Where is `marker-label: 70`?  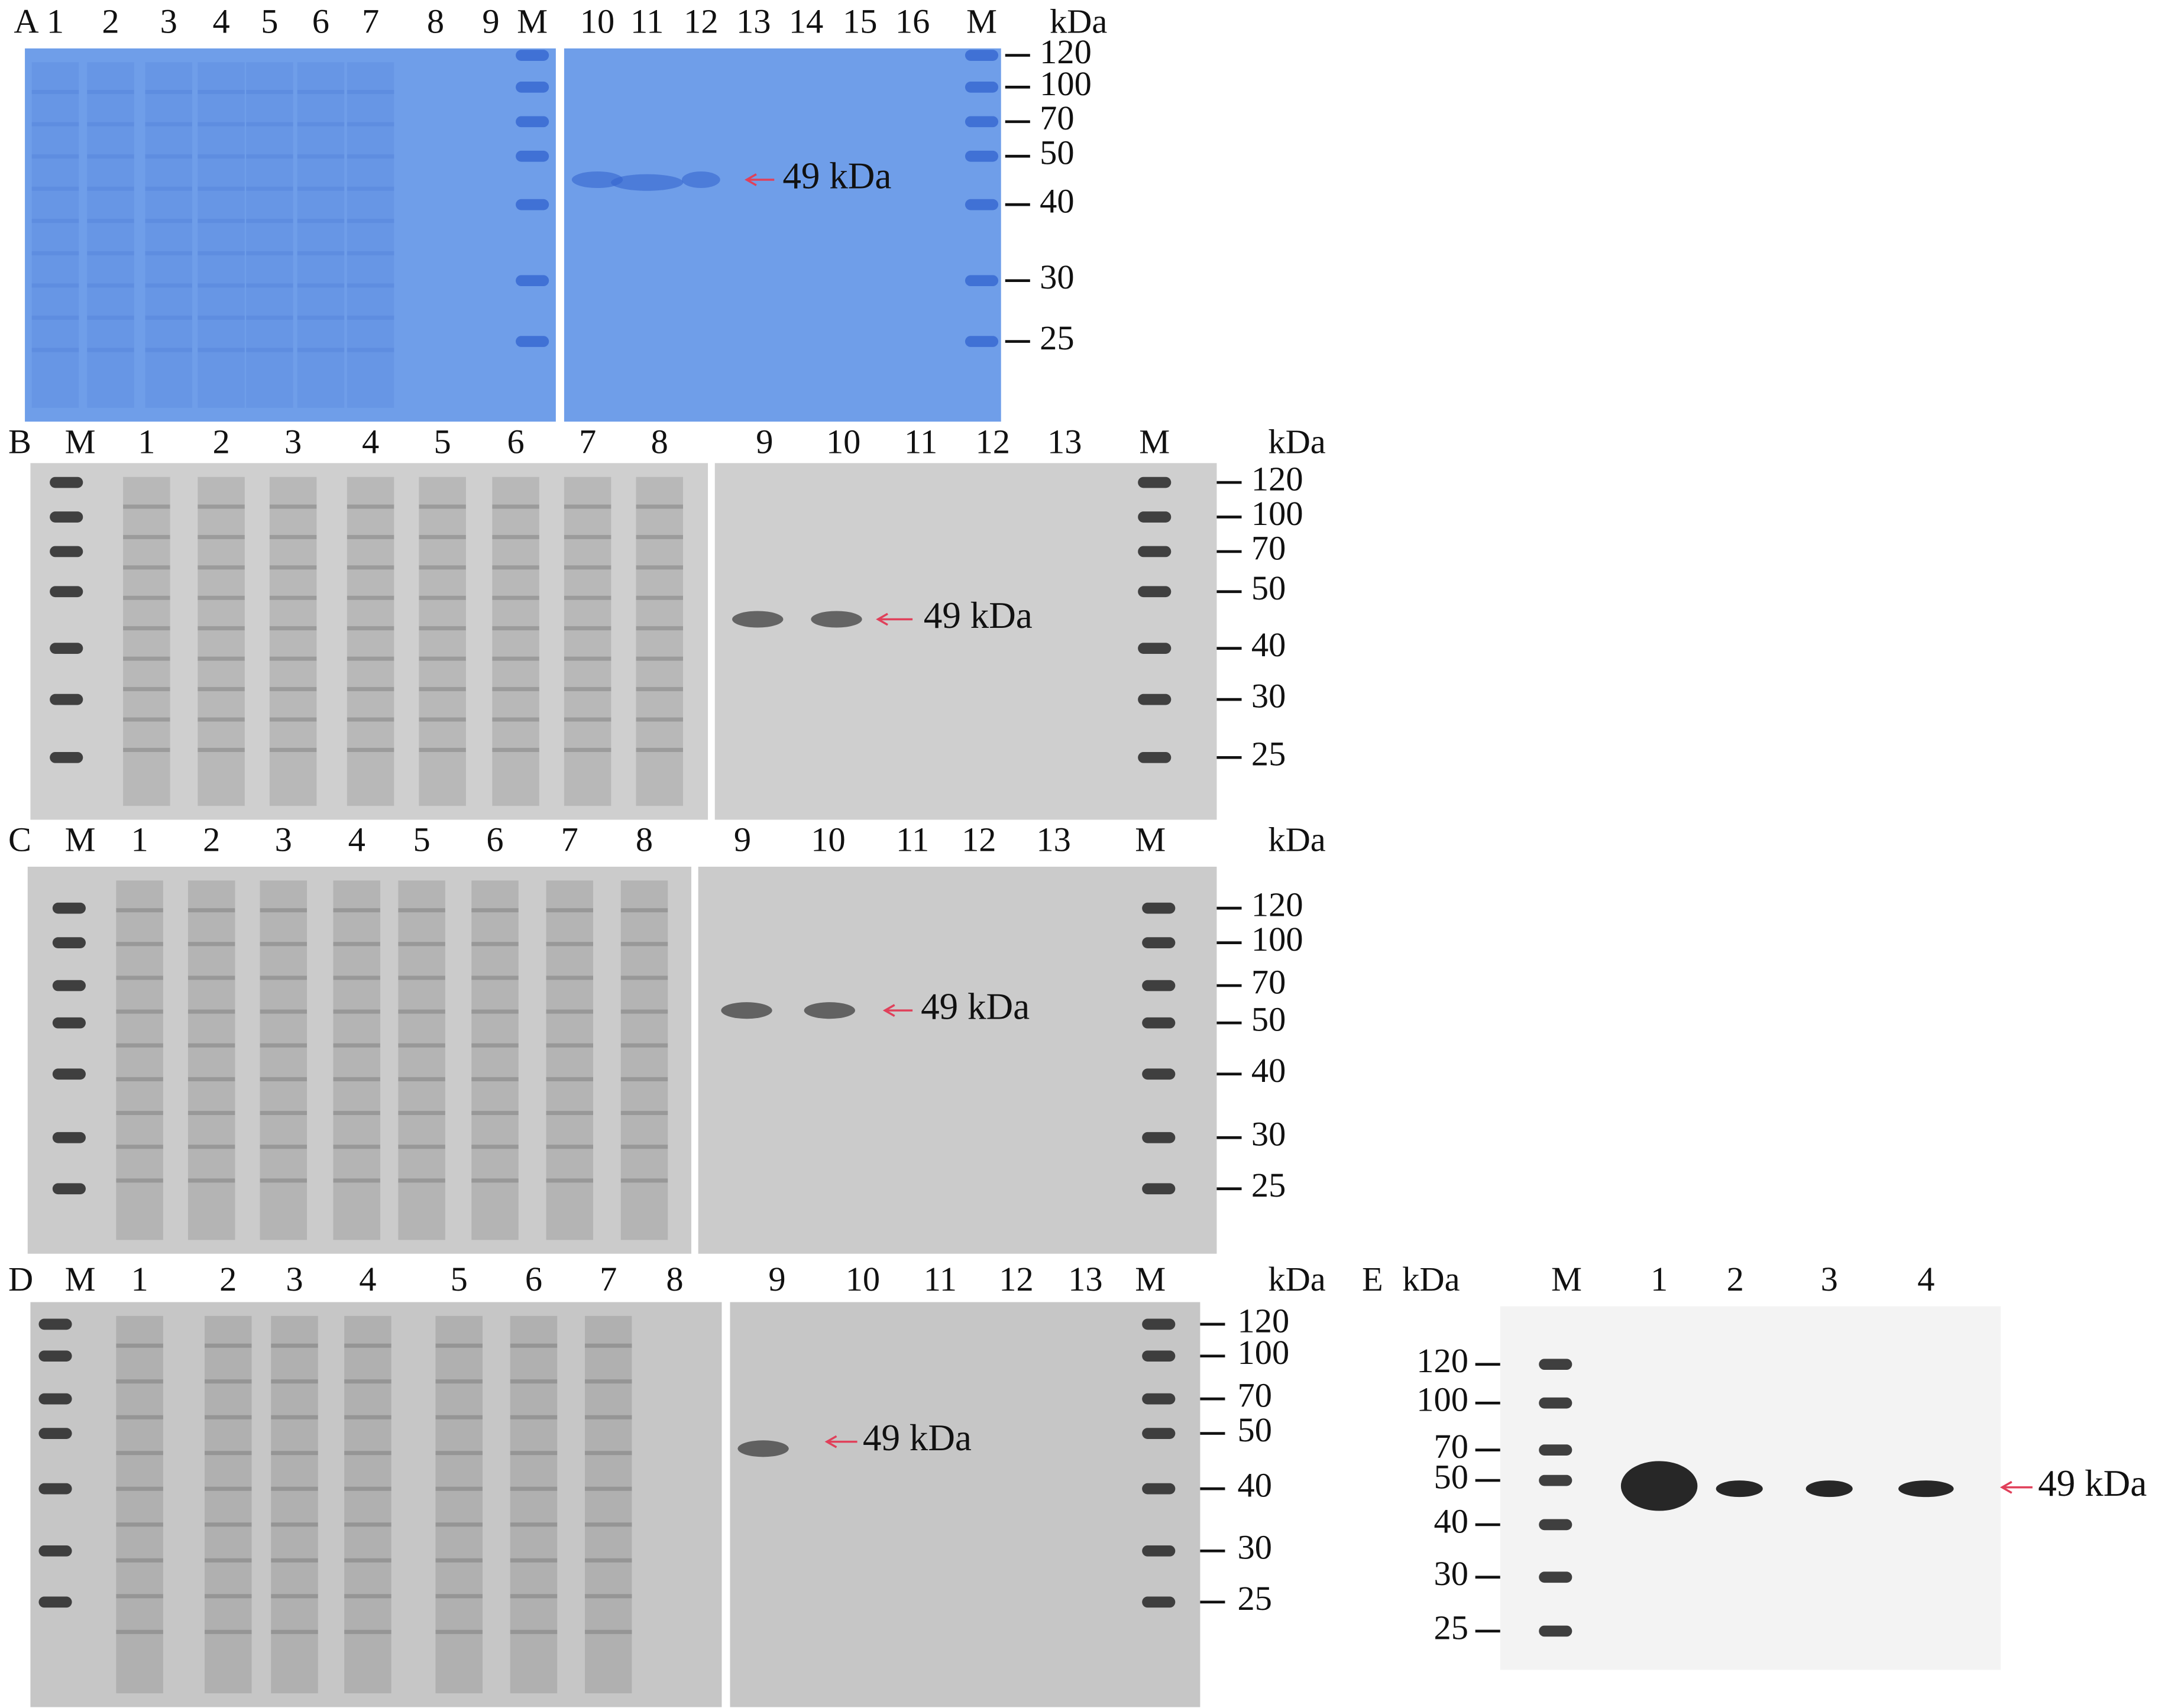
marker-label: 70 is located at coordinates (1268, 982).